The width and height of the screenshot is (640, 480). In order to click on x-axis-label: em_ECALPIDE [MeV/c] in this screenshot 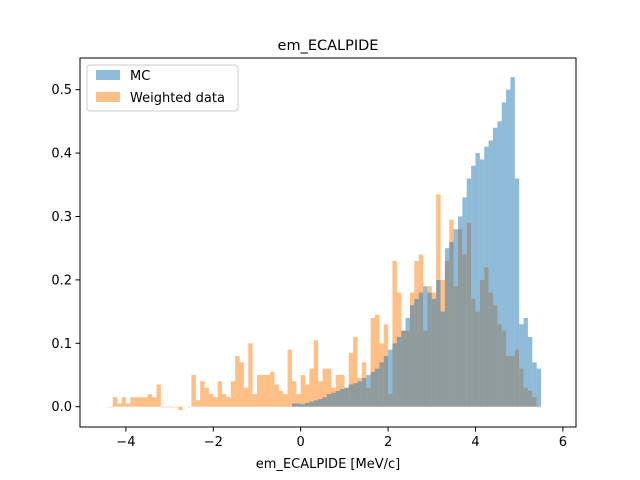, I will do `click(328, 464)`.